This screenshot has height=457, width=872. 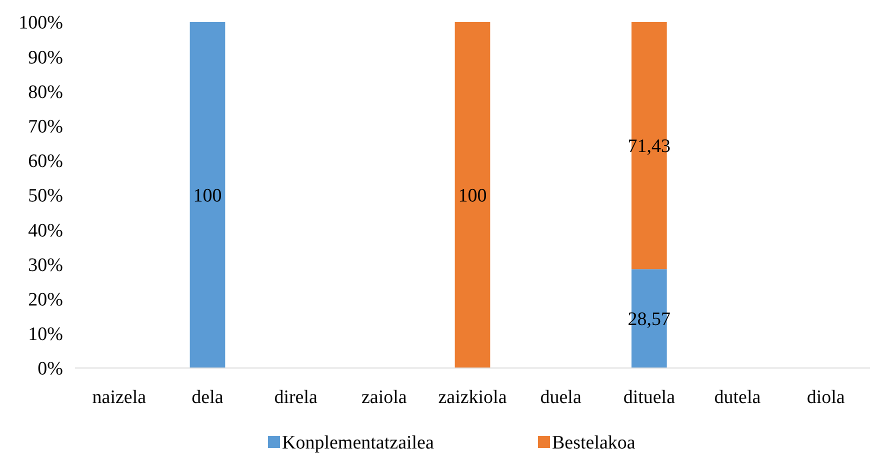 I want to click on x-tick-label: duela, so click(x=561, y=397).